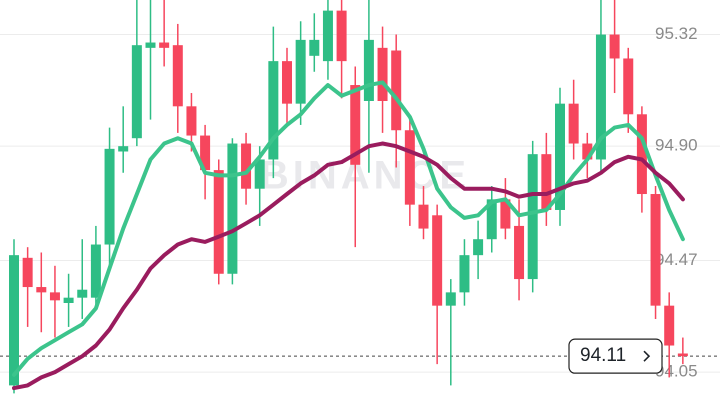 The height and width of the screenshot is (404, 720). Describe the element at coordinates (676, 259) in the screenshot. I see `y-tick-label: 94.47` at that location.